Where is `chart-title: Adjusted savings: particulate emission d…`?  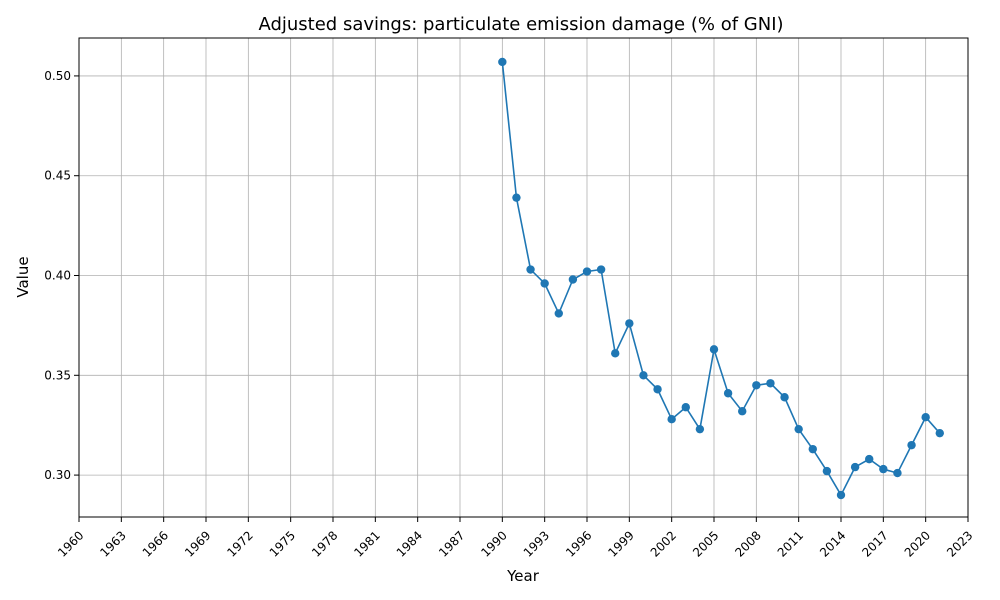 chart-title: Adjusted savings: particulate emission d… is located at coordinates (520, 24).